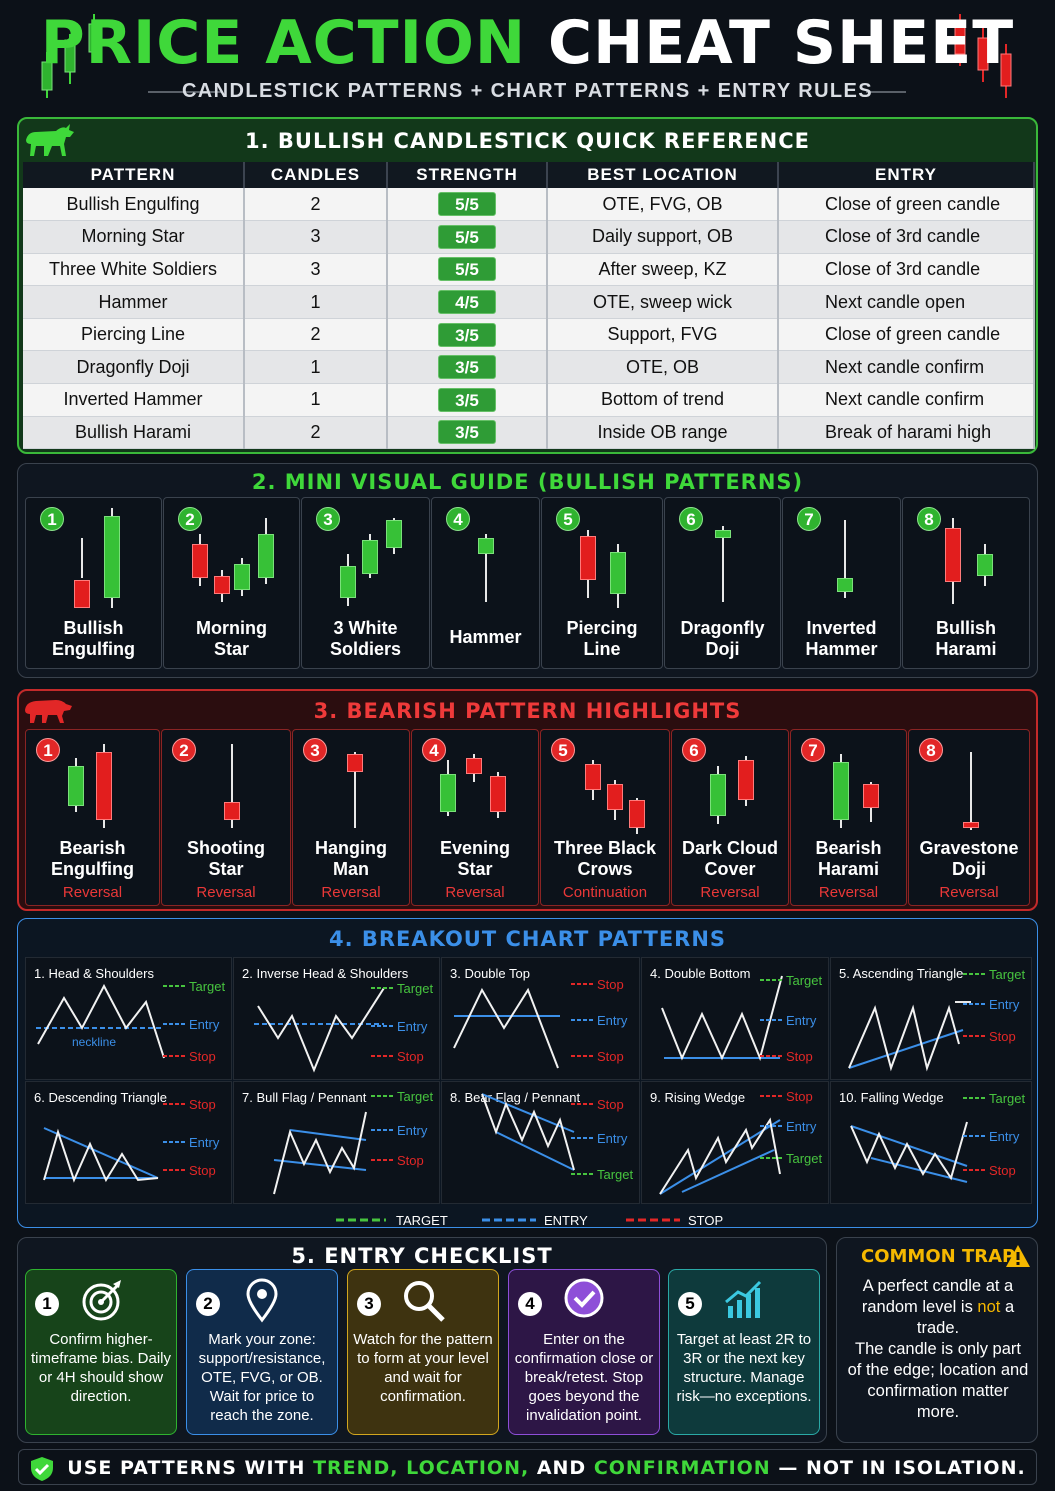  What do you see at coordinates (663, 433) in the screenshot?
I see `cell-location: Inside OB range` at bounding box center [663, 433].